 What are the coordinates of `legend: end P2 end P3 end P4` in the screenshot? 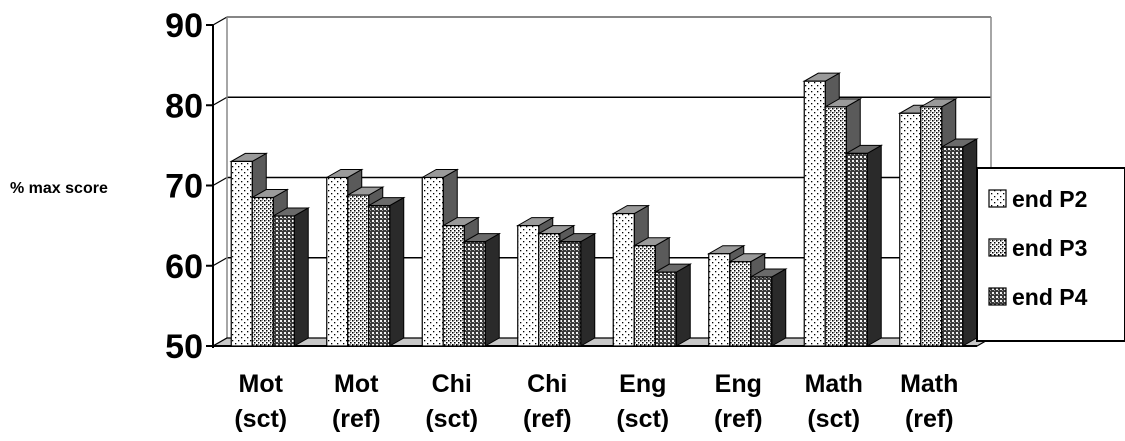 It's located at (1050, 254).